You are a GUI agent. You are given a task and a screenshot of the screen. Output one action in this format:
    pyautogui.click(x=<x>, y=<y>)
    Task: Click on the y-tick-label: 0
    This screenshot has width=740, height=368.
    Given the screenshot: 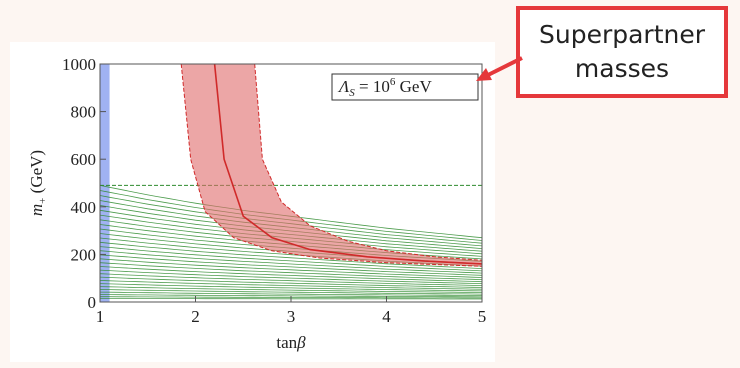 What is the action you would take?
    pyautogui.click(x=92, y=302)
    